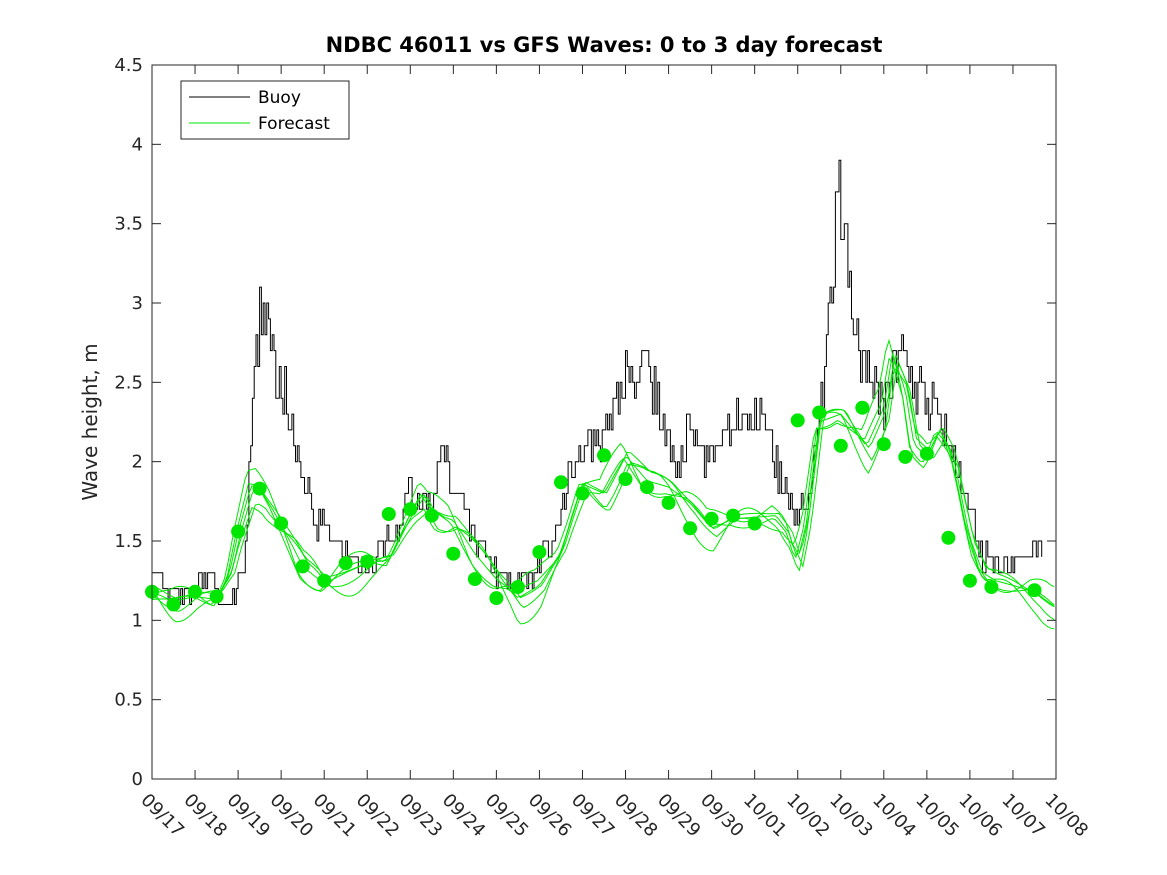  I want to click on y-axis-label: Wave height, m, so click(90, 421).